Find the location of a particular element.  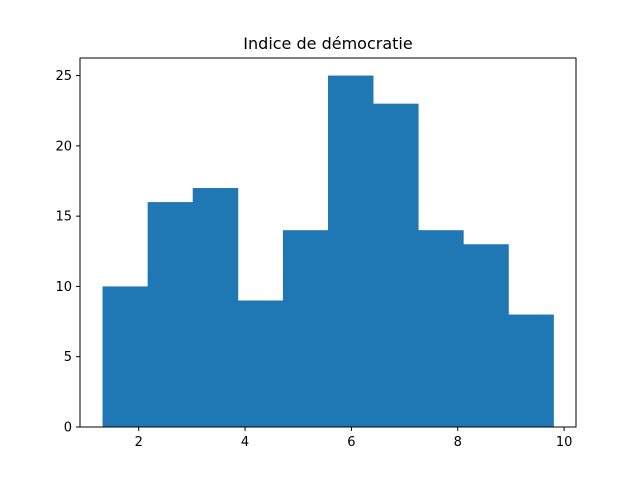

x-axis: 2 4 6 8 10 is located at coordinates (354, 438).